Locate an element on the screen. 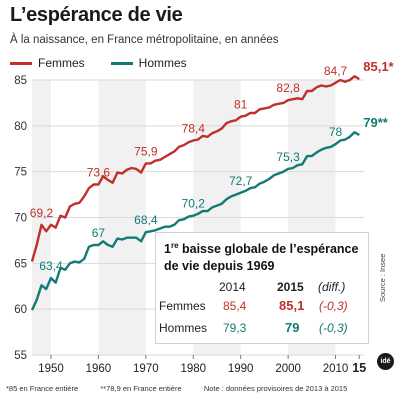  data-label-hommes: 67 is located at coordinates (99, 233).